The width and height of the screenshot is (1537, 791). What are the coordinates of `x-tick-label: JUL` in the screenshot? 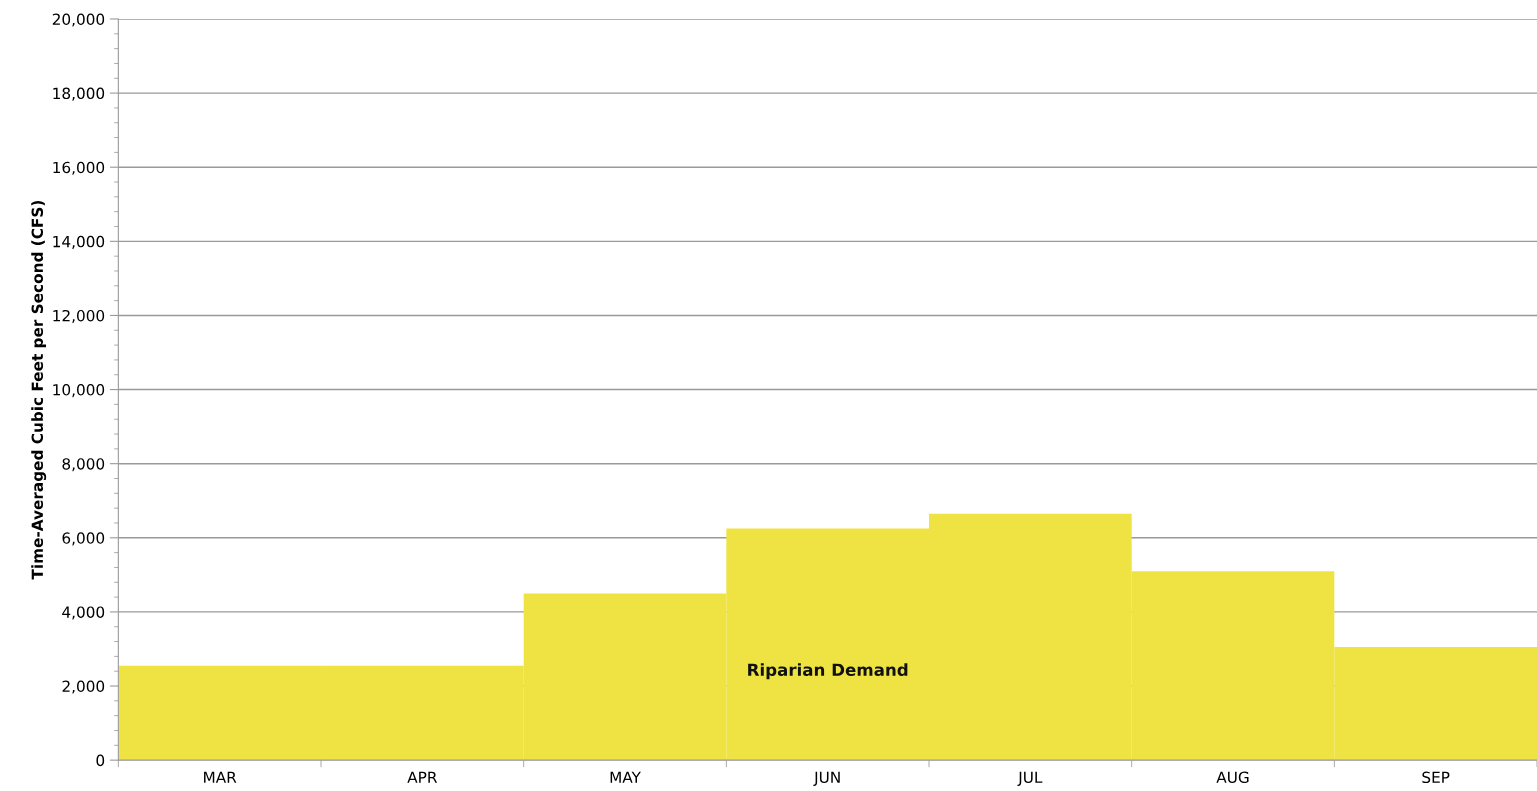 It's located at (1030, 778).